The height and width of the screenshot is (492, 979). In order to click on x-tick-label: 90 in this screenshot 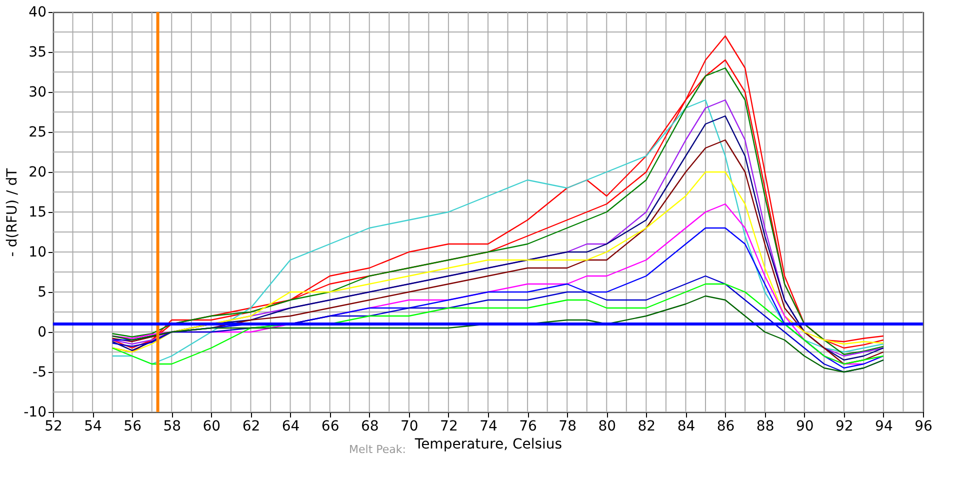, I will do `click(805, 426)`.